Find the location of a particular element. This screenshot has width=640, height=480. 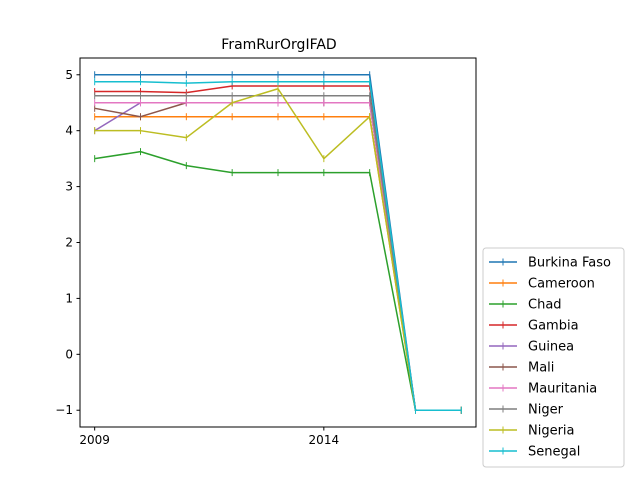

legend-item: Burkina Faso is located at coordinates (550, 263).